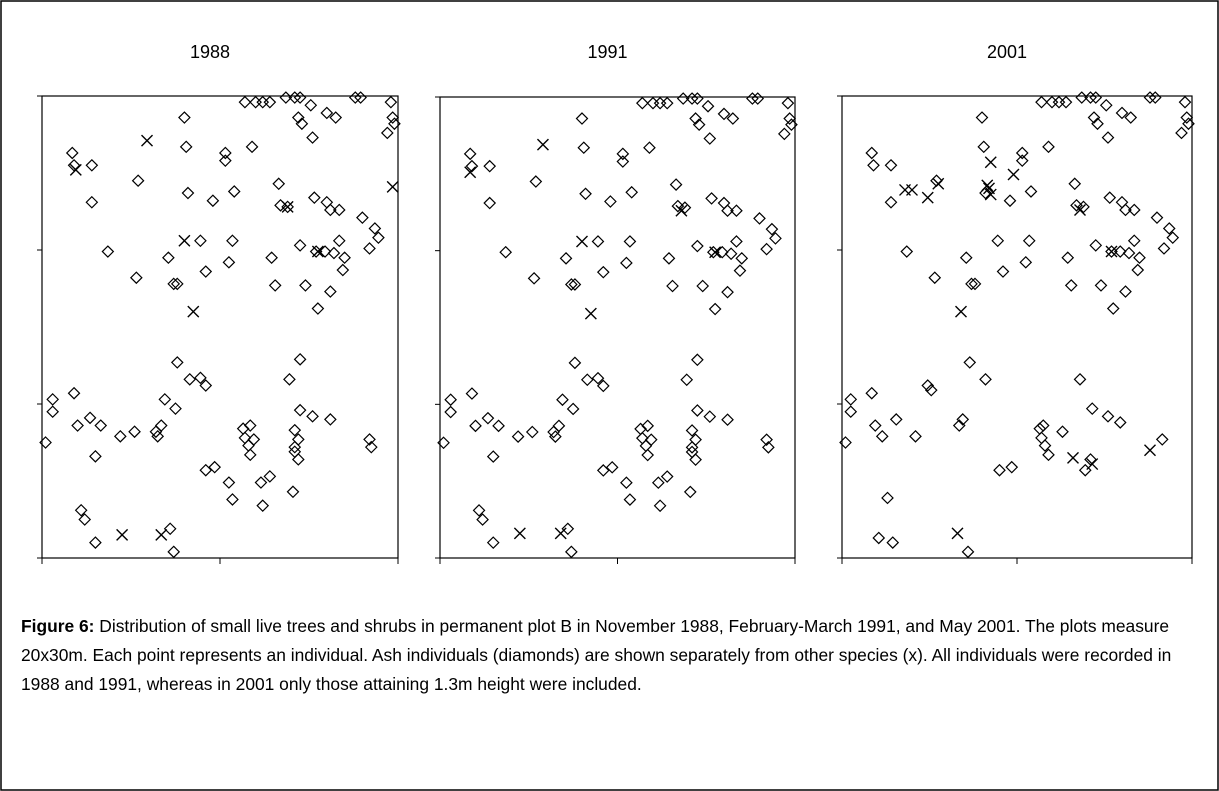 Image resolution: width=1219 pixels, height=791 pixels. Describe the element at coordinates (607, 52) in the screenshot. I see `plot-title: 1991` at that location.